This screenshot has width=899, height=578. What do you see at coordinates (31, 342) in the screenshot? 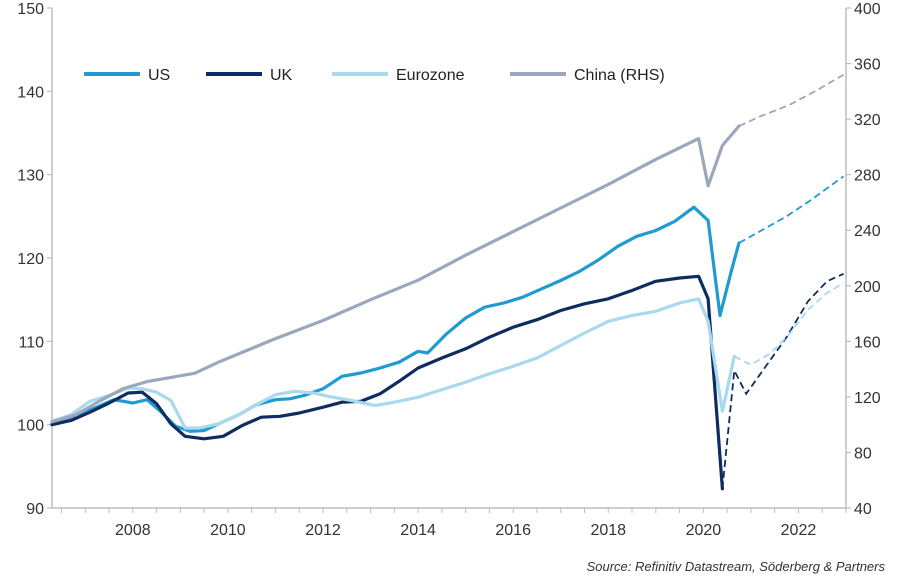
I see `y-tick-label-left: 110` at bounding box center [31, 342].